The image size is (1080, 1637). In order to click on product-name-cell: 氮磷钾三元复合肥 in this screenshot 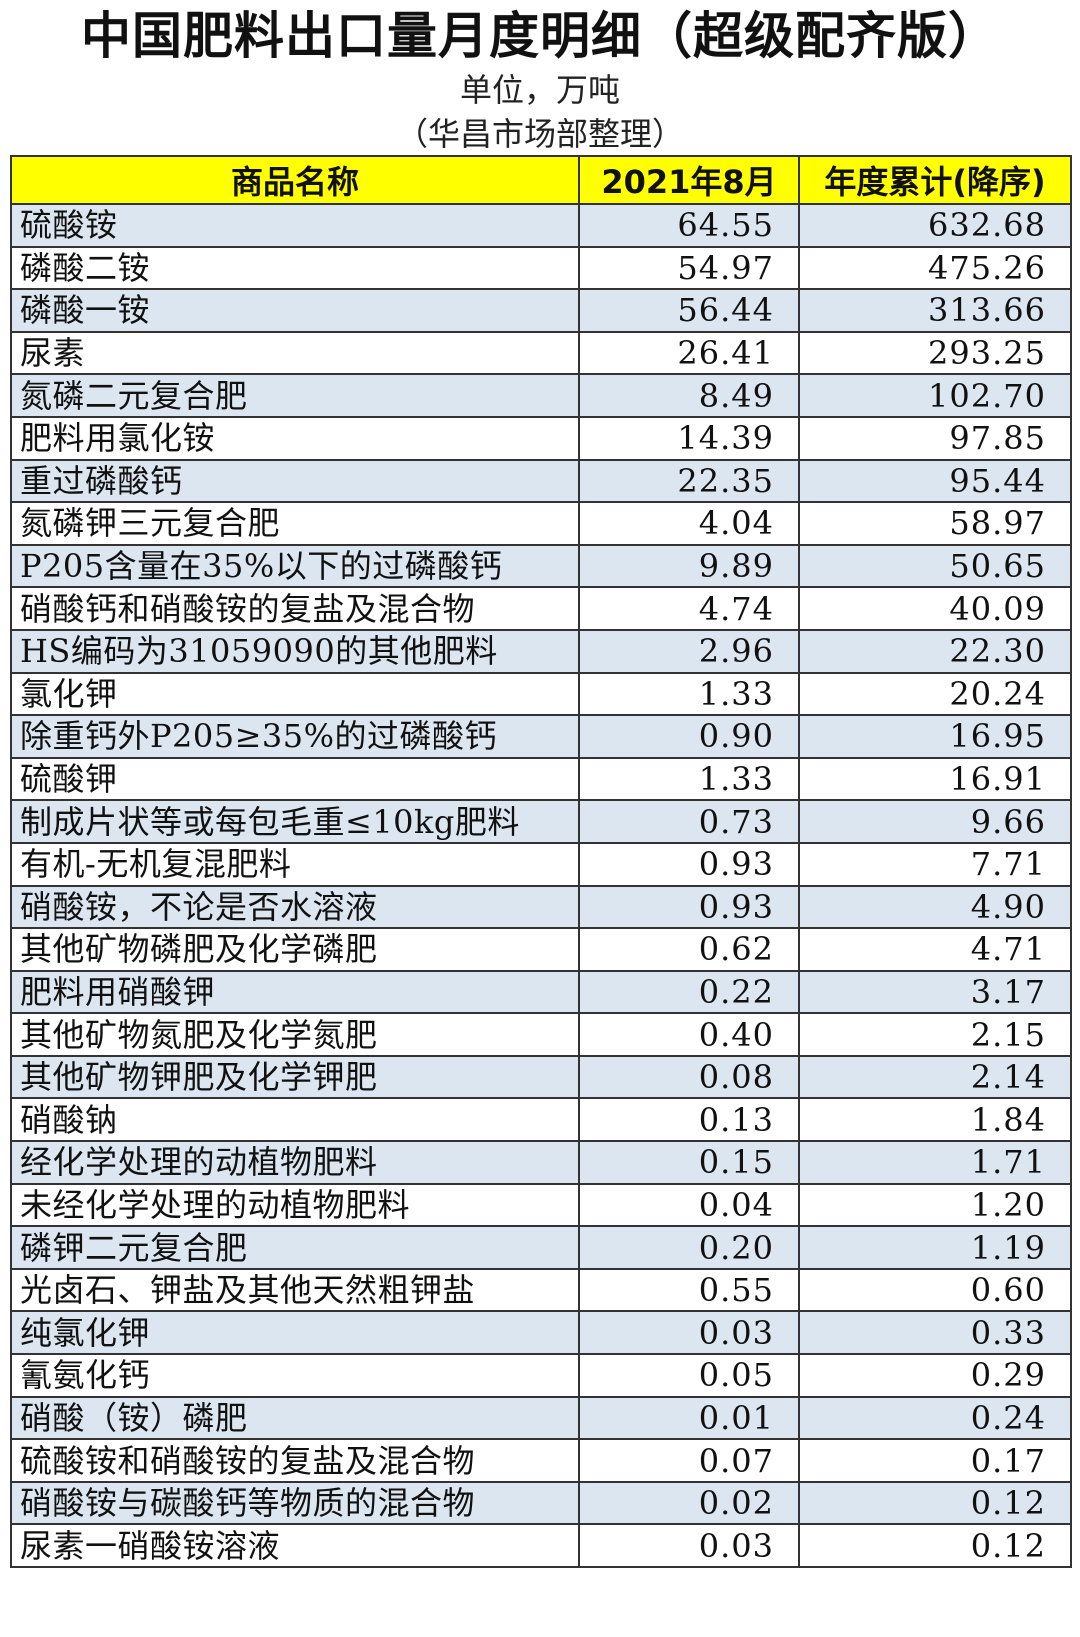, I will do `click(295, 523)`.